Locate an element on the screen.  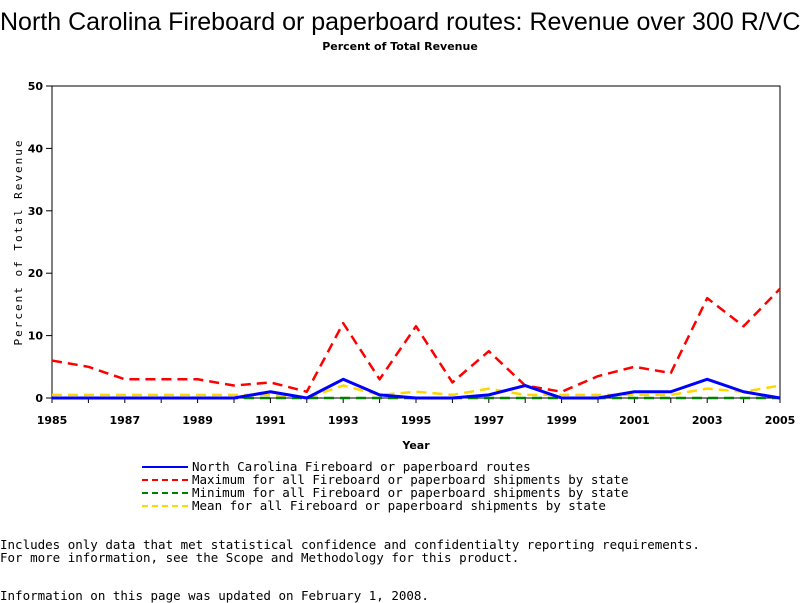
y-axis: 0 10 20 30 40 50 is located at coordinates (40, 242).